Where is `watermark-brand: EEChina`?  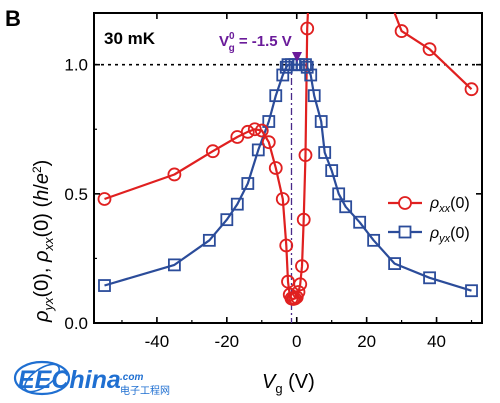 watermark-brand: EEChina is located at coordinates (69, 380).